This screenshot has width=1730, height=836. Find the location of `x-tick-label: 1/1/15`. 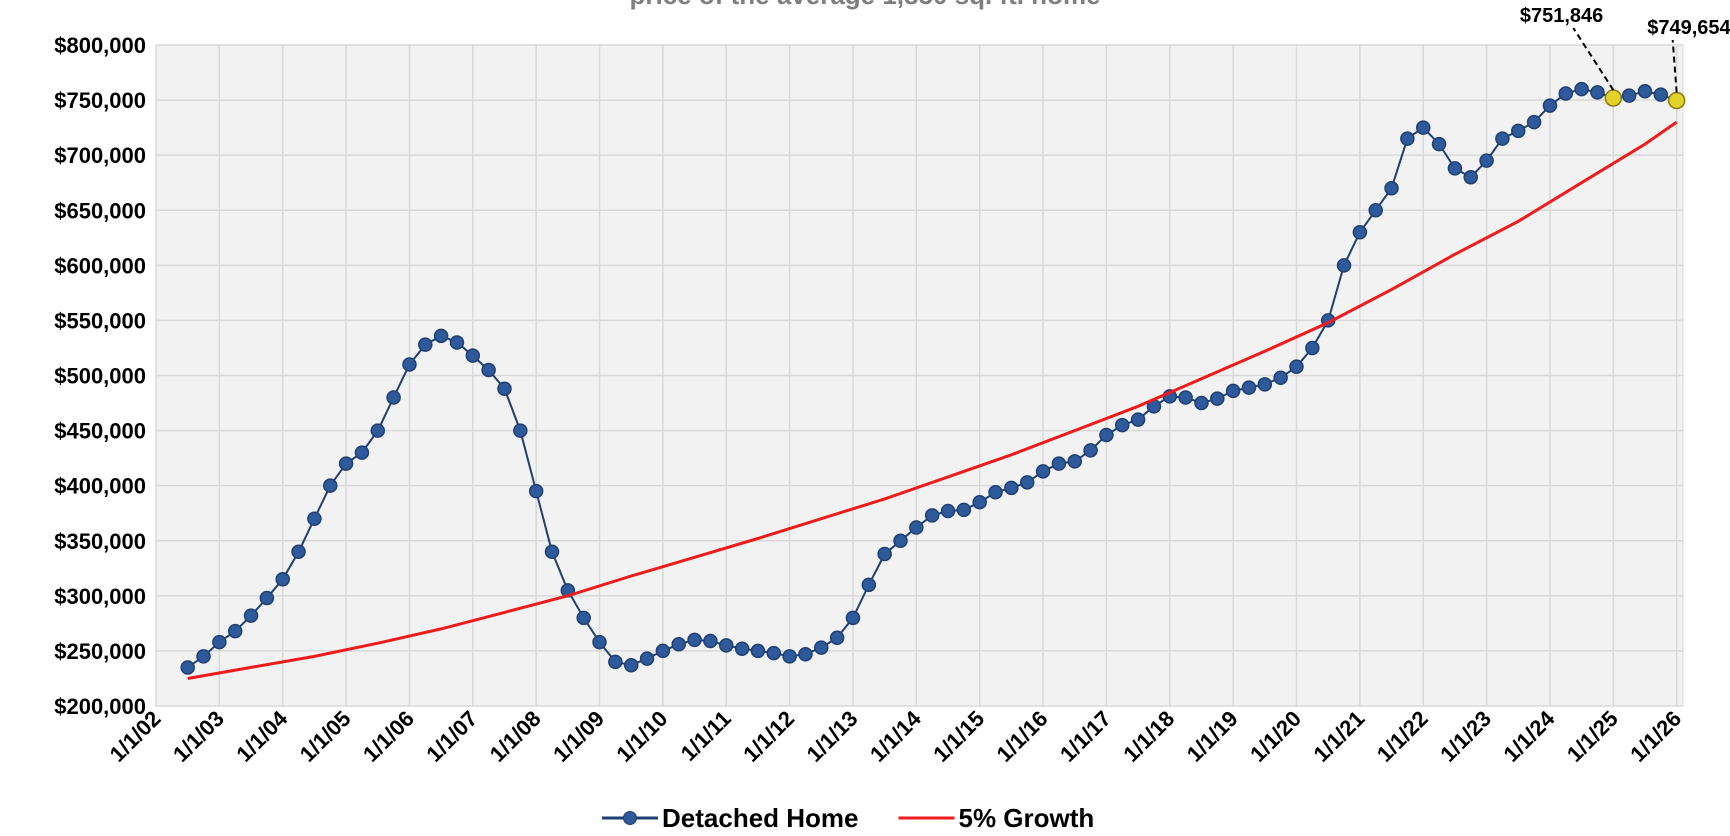

x-tick-label: 1/1/15 is located at coordinates (958, 736).